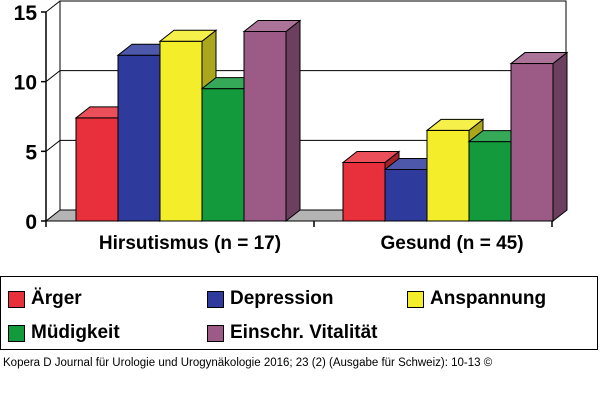 This screenshot has height=413, width=600. Describe the element at coordinates (16, 333) in the screenshot. I see `legend-swatch-muedigkeit` at that location.